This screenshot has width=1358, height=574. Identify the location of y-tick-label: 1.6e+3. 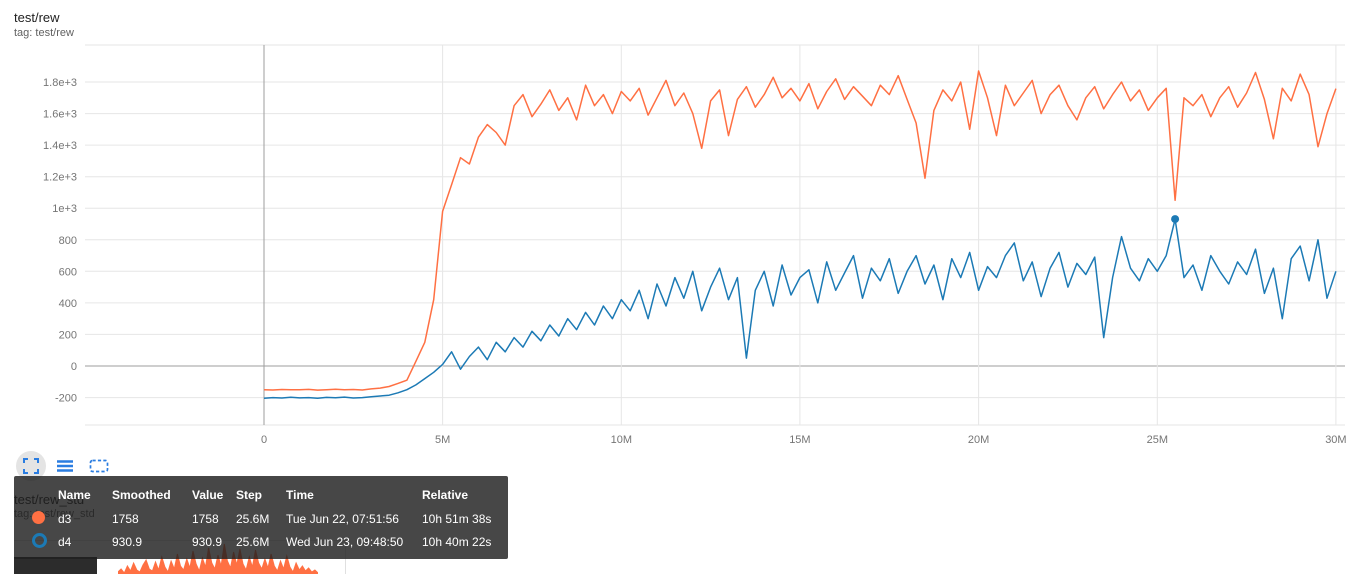
(60, 115).